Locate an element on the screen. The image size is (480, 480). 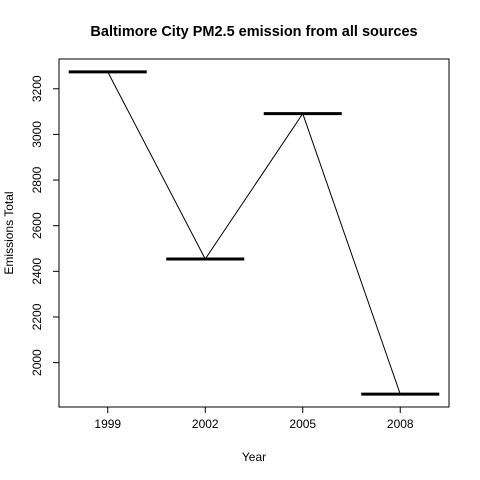
y-tick-label-3000: 3000 is located at coordinates (37, 134).